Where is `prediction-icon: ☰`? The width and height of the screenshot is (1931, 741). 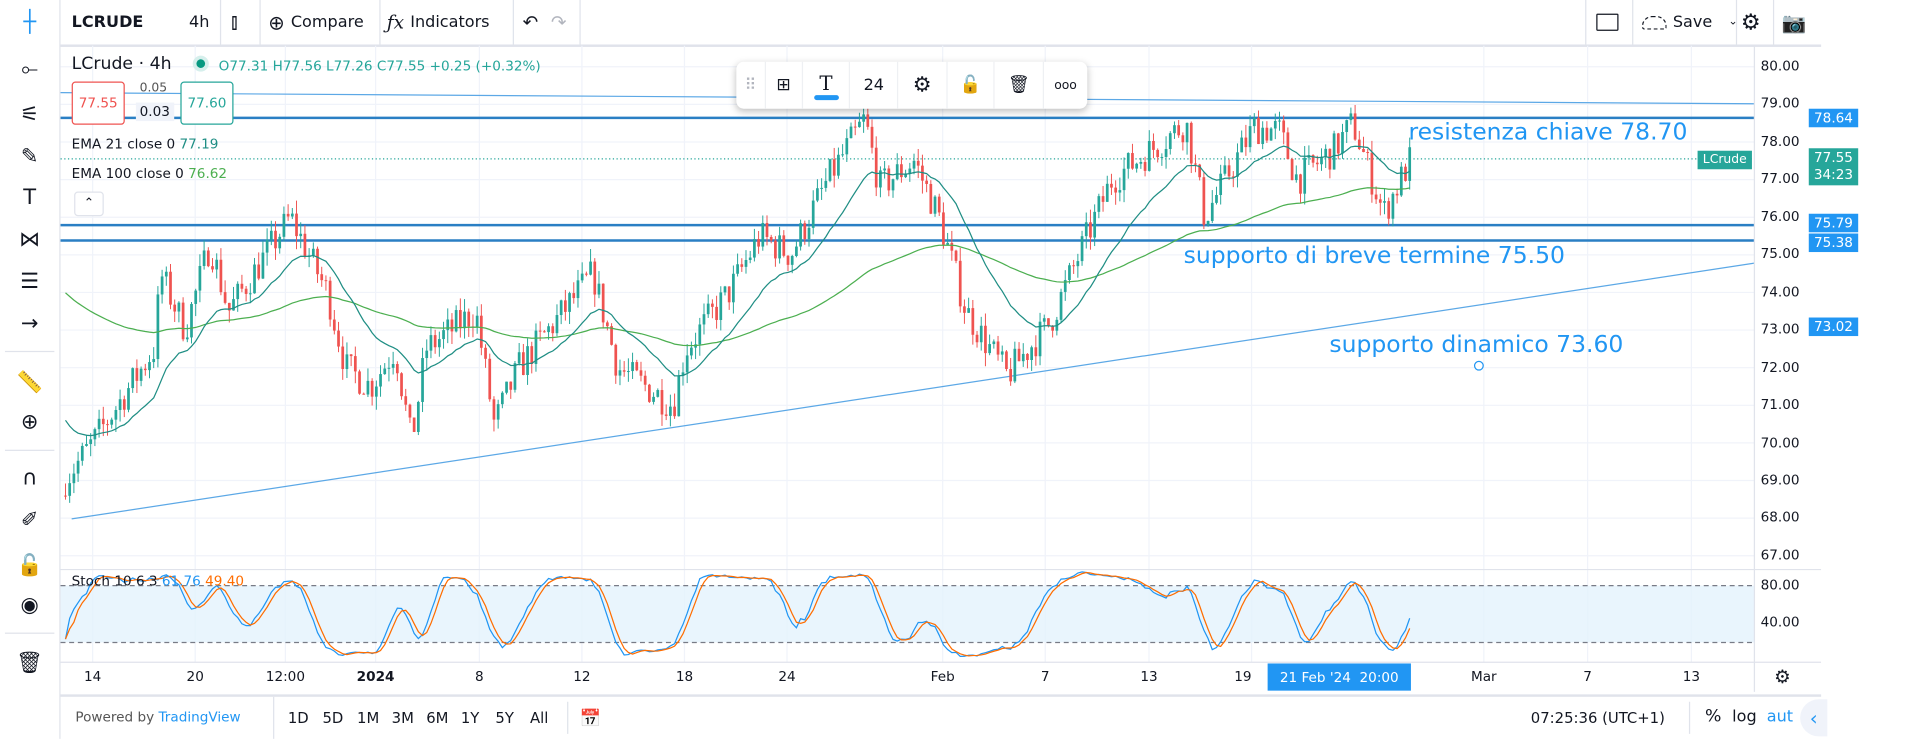
prediction-icon: ☰ is located at coordinates (30, 282).